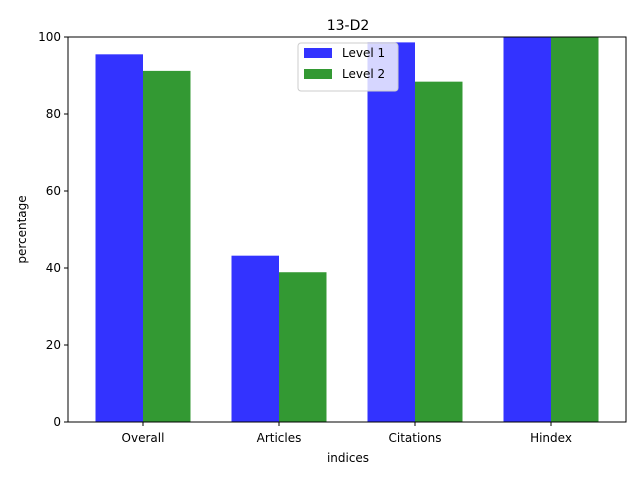 This screenshot has height=480, width=640. What do you see at coordinates (303, 347) in the screenshot?
I see `bar-level-2-articles` at bounding box center [303, 347].